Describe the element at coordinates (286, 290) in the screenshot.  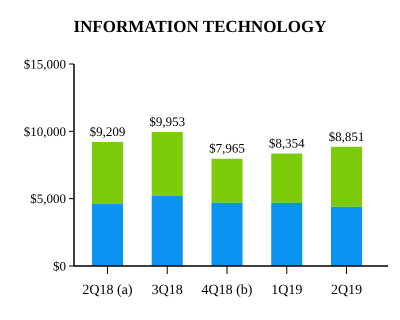
I see `x-tick-label: 1Q19` at that location.